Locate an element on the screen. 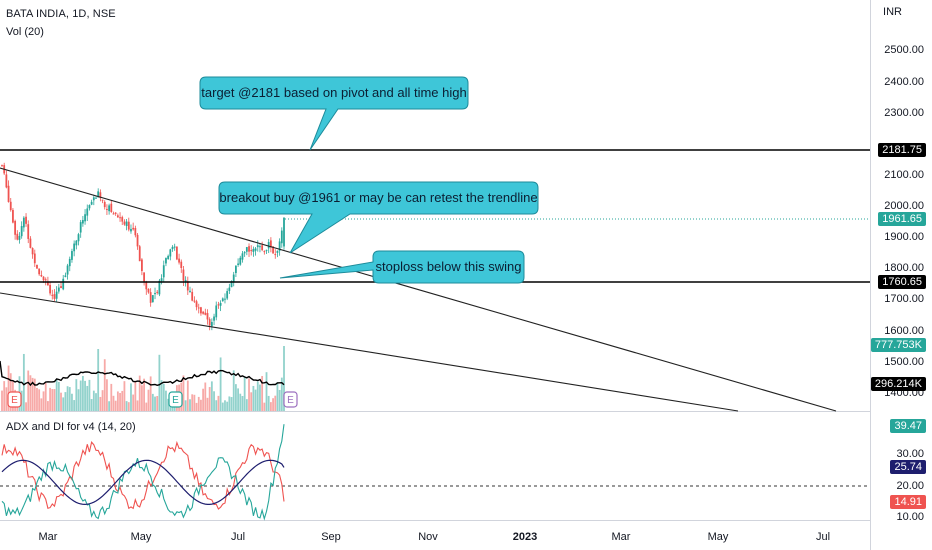 The image size is (932, 550). adx-line is located at coordinates (143, 482).